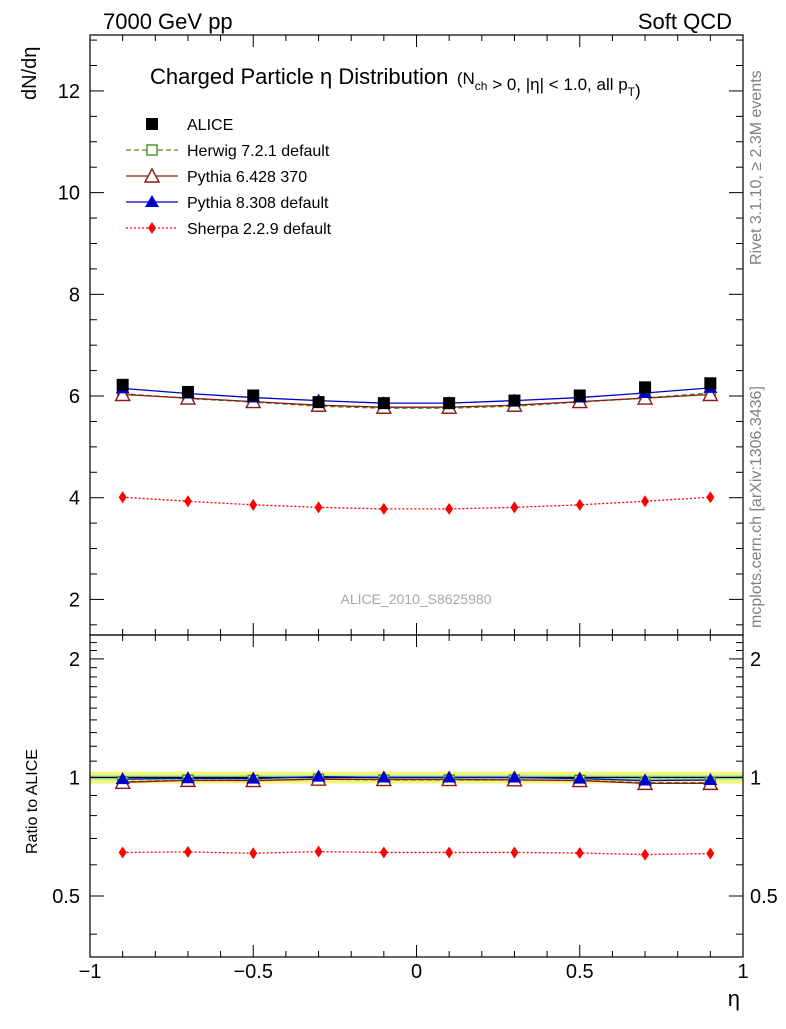 The width and height of the screenshot is (786, 1029). I want to click on watermark: ALICE_2010_S8625980, so click(415, 599).